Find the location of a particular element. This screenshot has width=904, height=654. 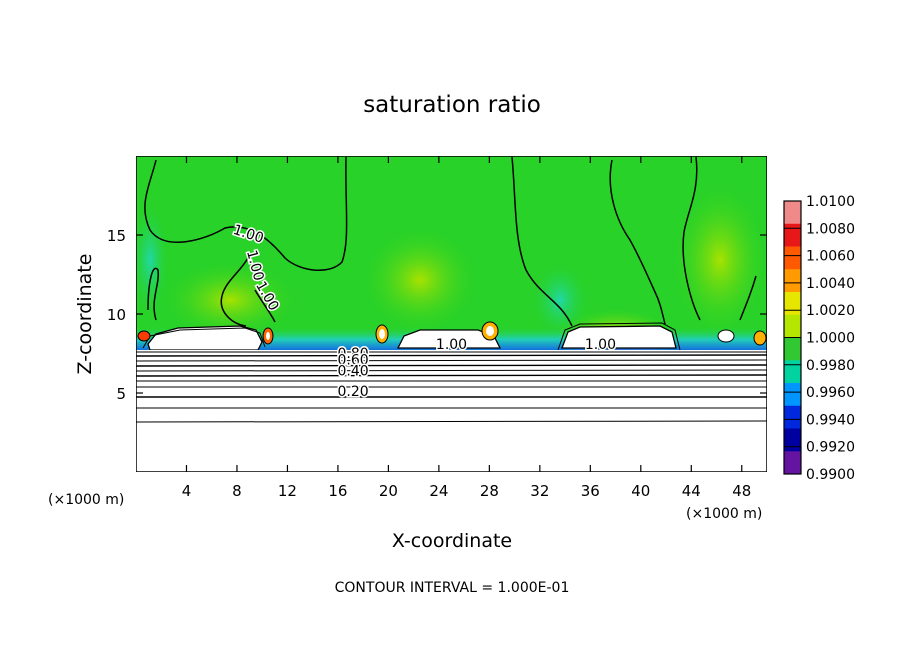

y-tick-label: 15 is located at coordinates (116, 236).